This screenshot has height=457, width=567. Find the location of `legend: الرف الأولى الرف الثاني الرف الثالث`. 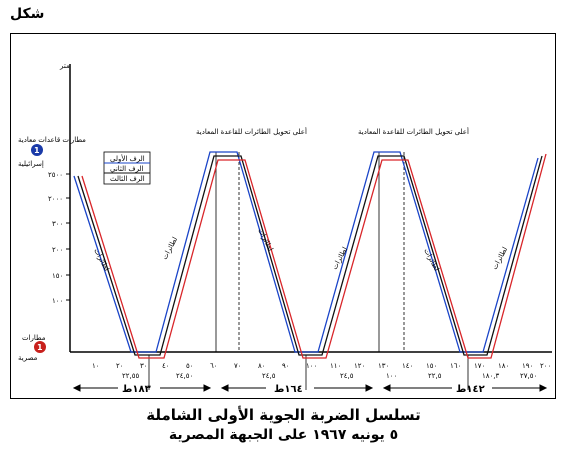

legend: الرف الأولى الرف الثاني الرف الثالث is located at coordinates (127, 168).